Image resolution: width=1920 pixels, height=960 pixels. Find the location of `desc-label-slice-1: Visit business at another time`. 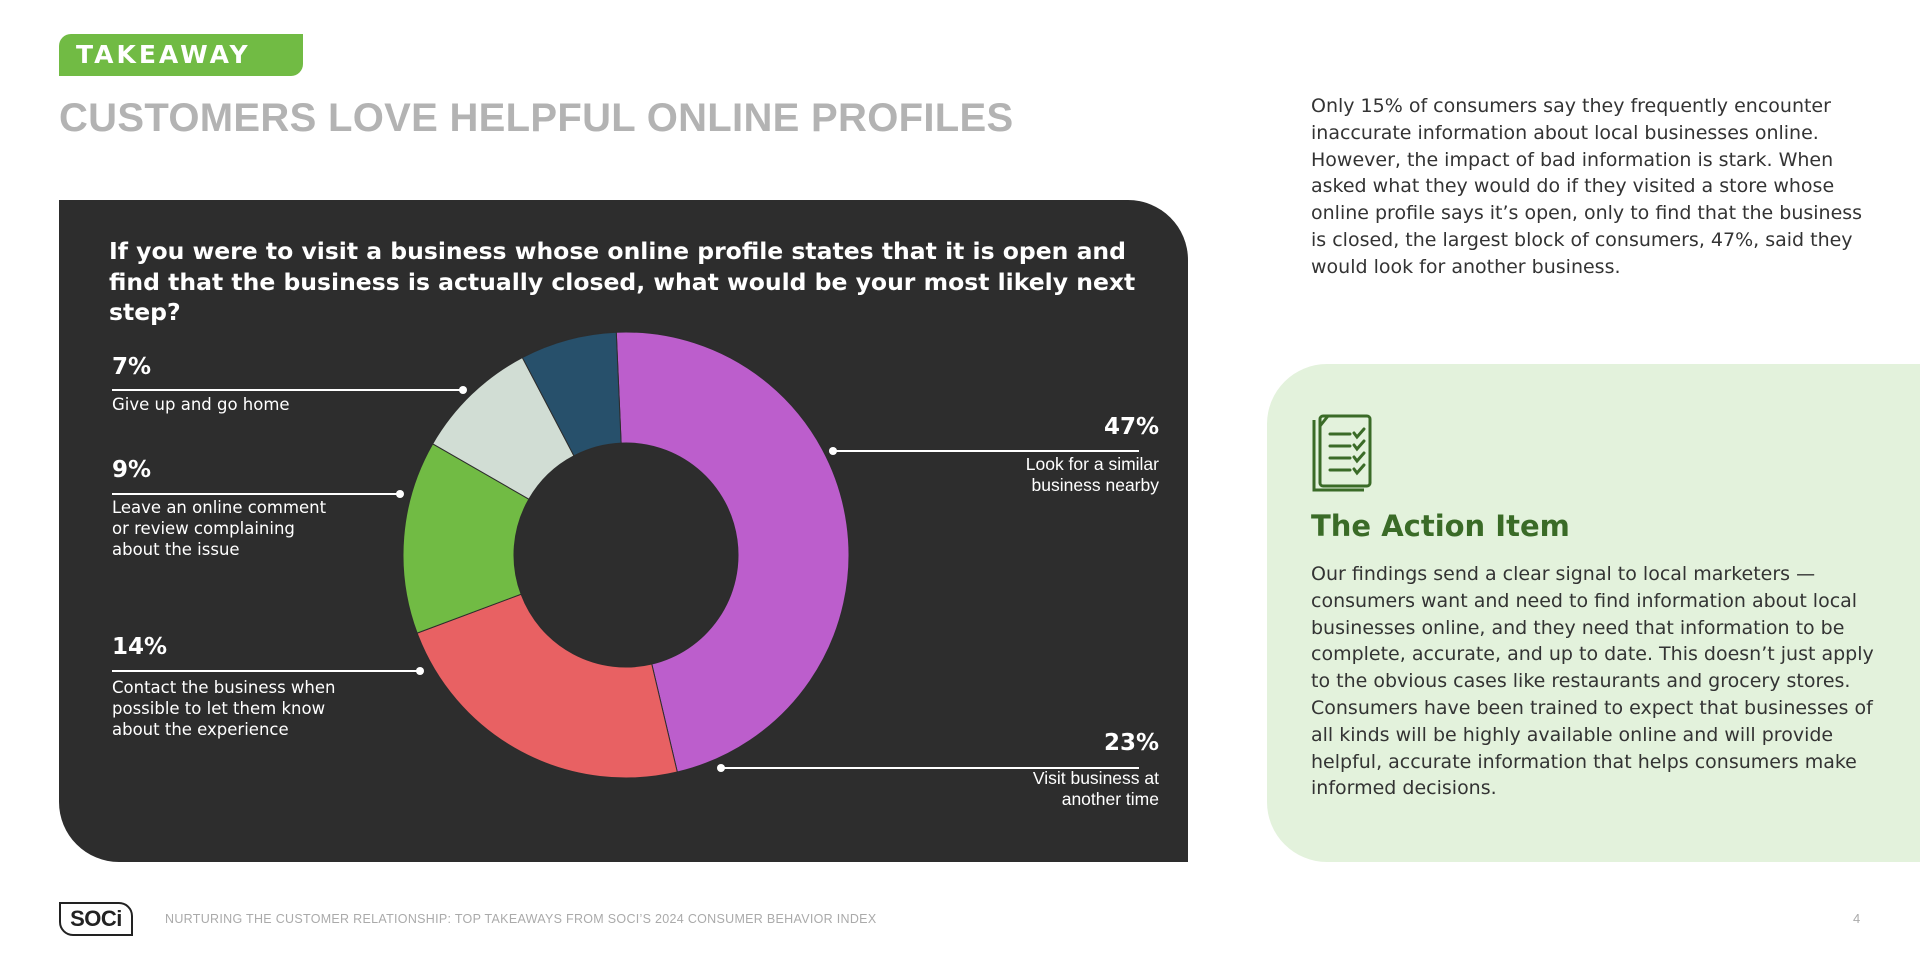

desc-label-slice-1: Visit business at another time is located at coordinates (1095, 788).